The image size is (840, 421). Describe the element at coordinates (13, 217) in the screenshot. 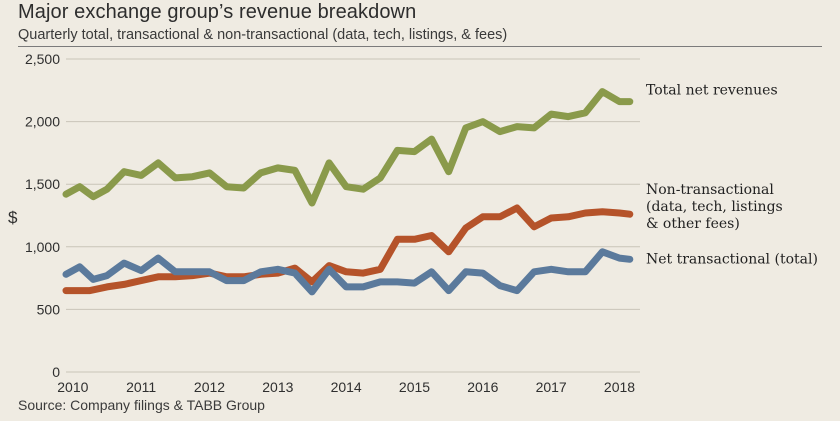

I see `y-axis-label: $` at that location.